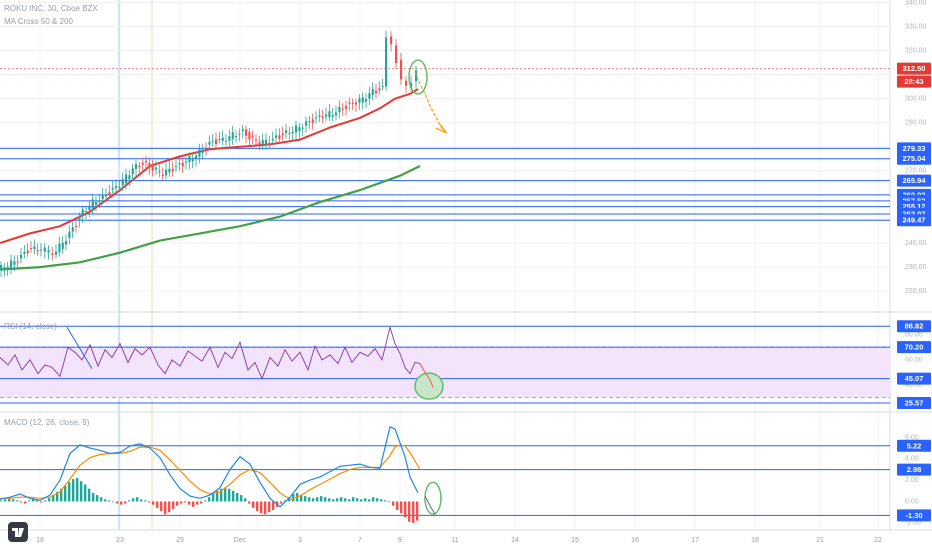 This screenshot has width=932, height=550. What do you see at coordinates (445, 372) in the screenshot?
I see `rsi-band` at bounding box center [445, 372].